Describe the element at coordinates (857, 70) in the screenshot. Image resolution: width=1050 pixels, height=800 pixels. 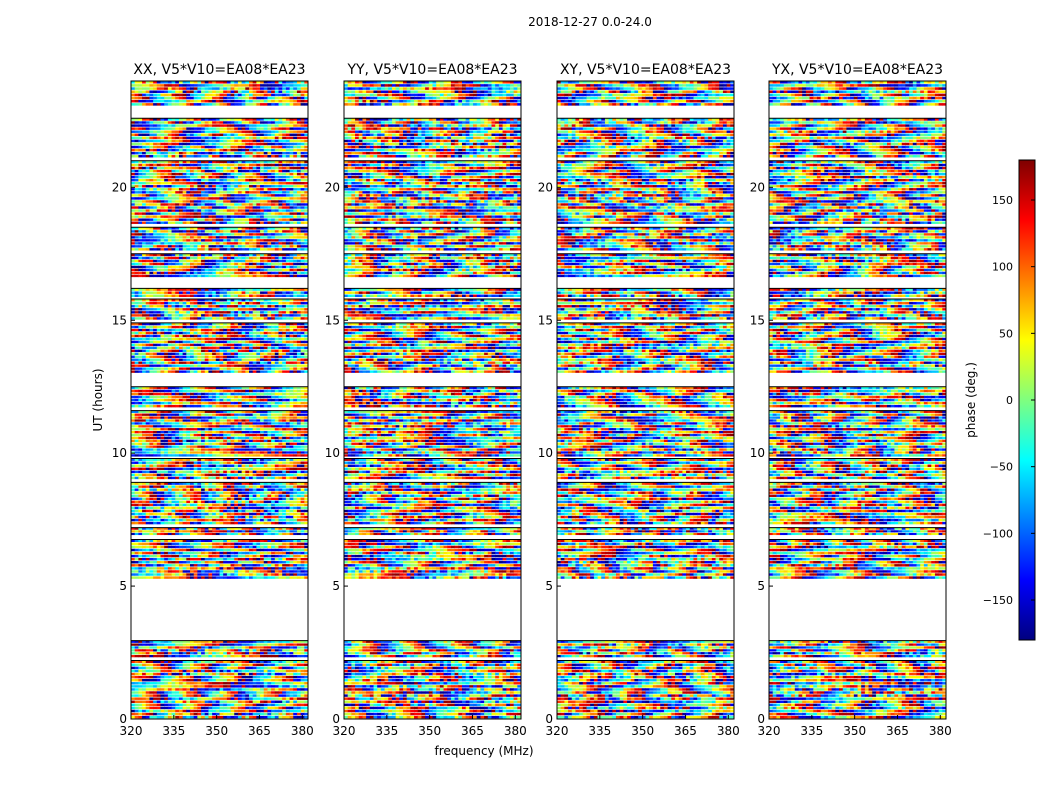
I see `panel-title: YX, V5*V10=EA08*EA23` at that location.